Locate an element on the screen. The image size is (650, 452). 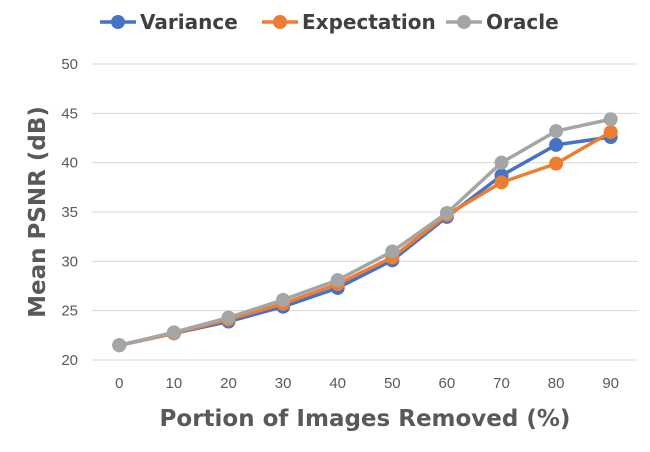
x-tick-label: 50 is located at coordinates (392, 383).